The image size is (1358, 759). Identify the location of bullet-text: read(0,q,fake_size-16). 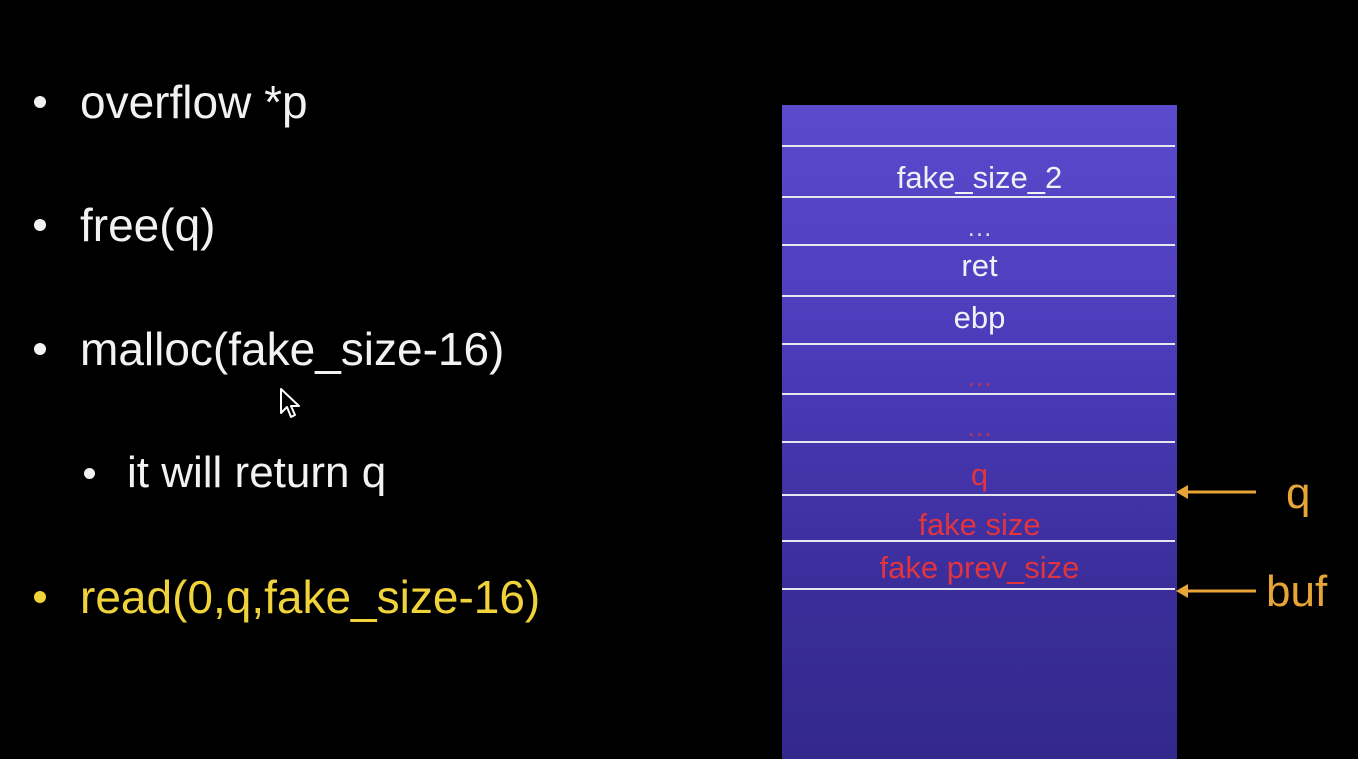
(310, 597).